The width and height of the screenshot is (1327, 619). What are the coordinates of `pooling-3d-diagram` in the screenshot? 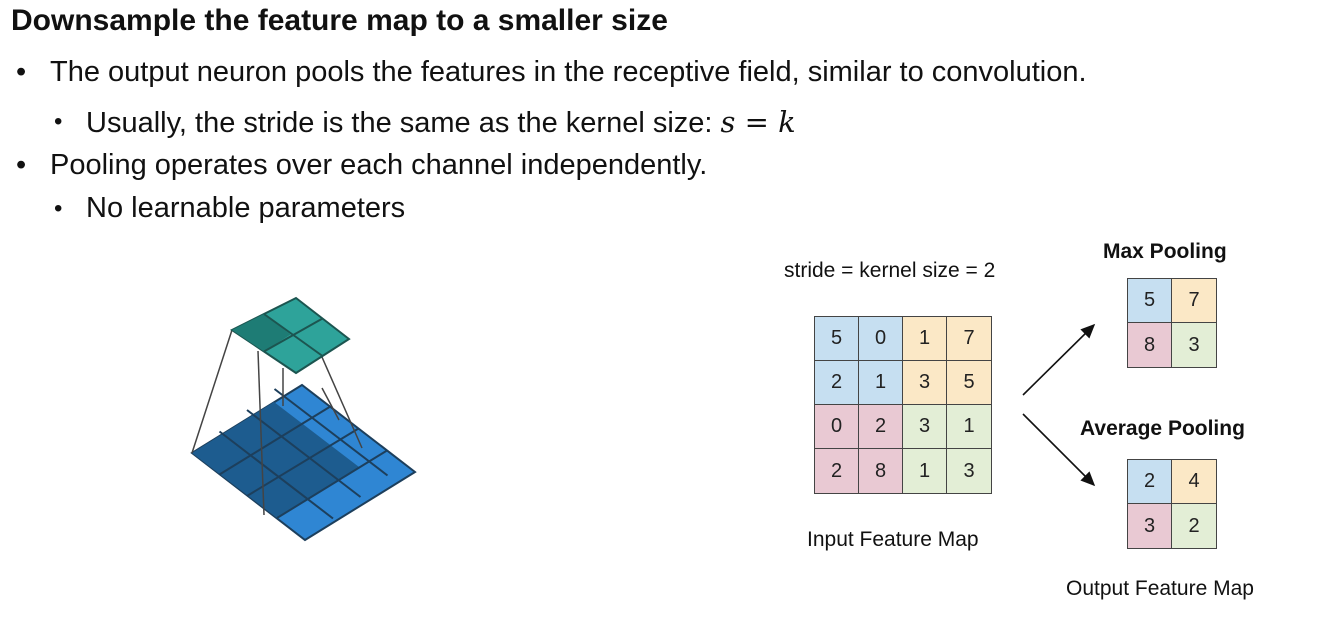 It's located at (303, 419).